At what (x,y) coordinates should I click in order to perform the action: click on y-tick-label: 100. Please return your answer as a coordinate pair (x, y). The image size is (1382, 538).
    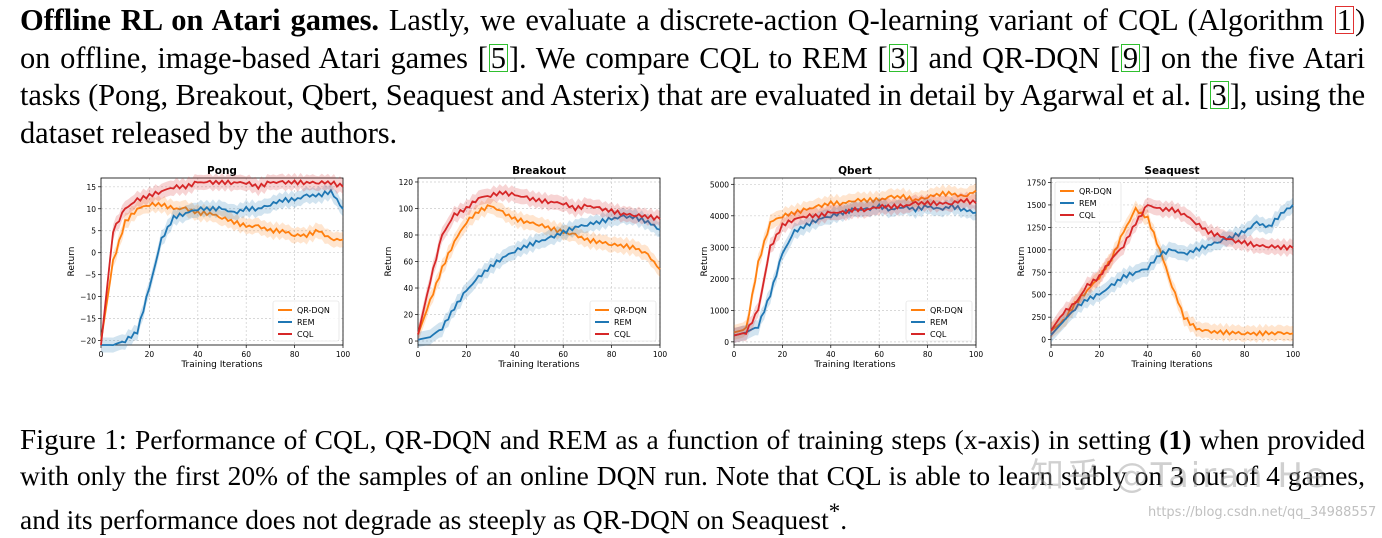
    Looking at the image, I should click on (406, 208).